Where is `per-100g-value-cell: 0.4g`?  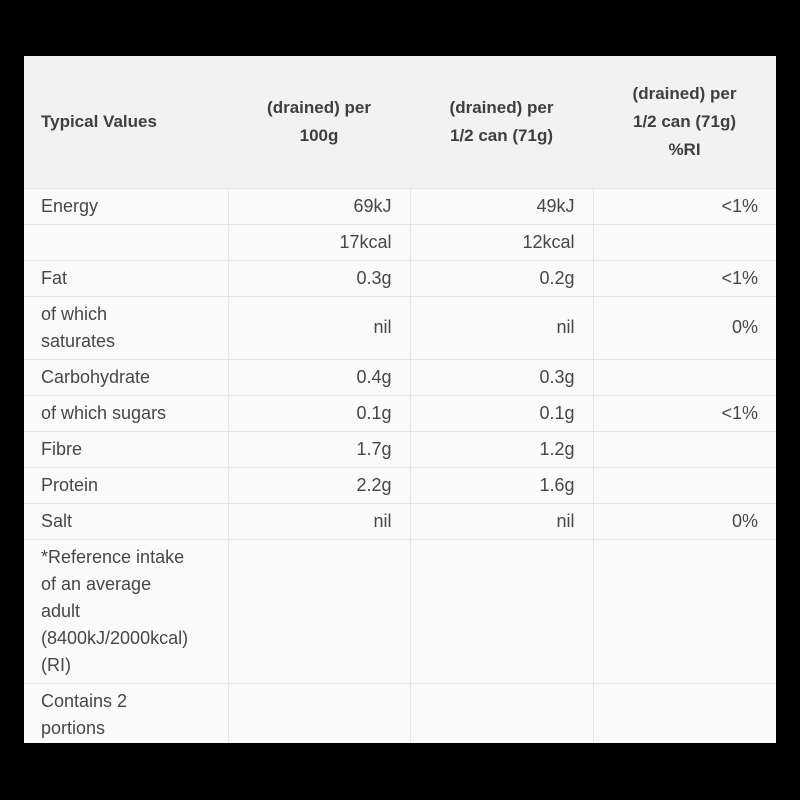
per-100g-value-cell: 0.4g is located at coordinates (318, 376).